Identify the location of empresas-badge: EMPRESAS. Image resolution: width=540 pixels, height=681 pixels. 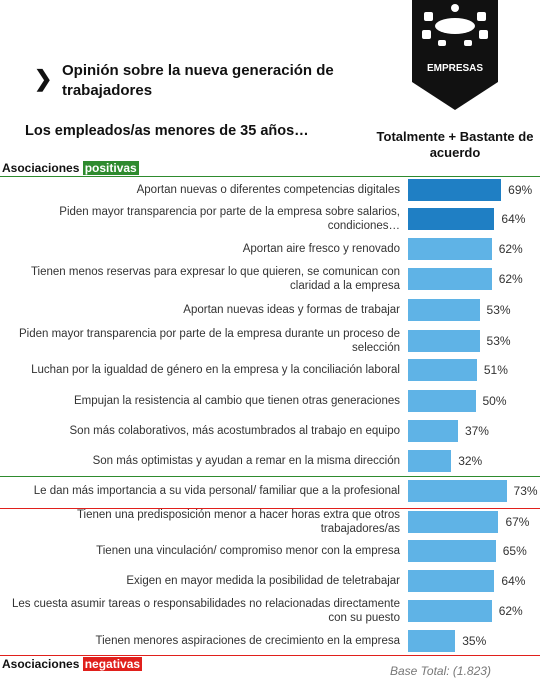
(455, 55).